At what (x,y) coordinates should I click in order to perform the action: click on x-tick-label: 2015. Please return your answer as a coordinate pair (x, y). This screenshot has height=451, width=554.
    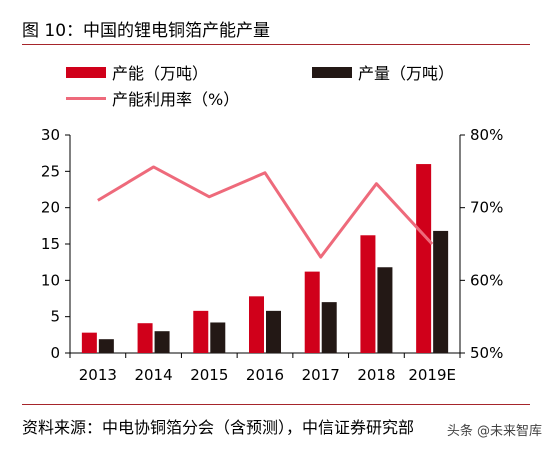
    Looking at the image, I should click on (209, 375).